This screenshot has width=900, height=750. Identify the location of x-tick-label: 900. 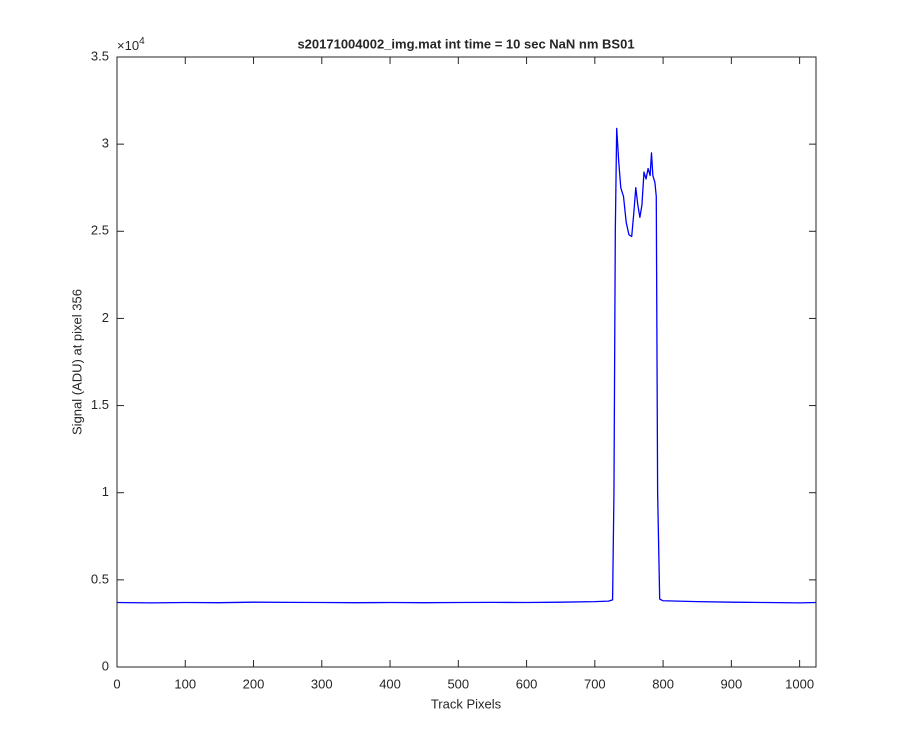
(732, 683).